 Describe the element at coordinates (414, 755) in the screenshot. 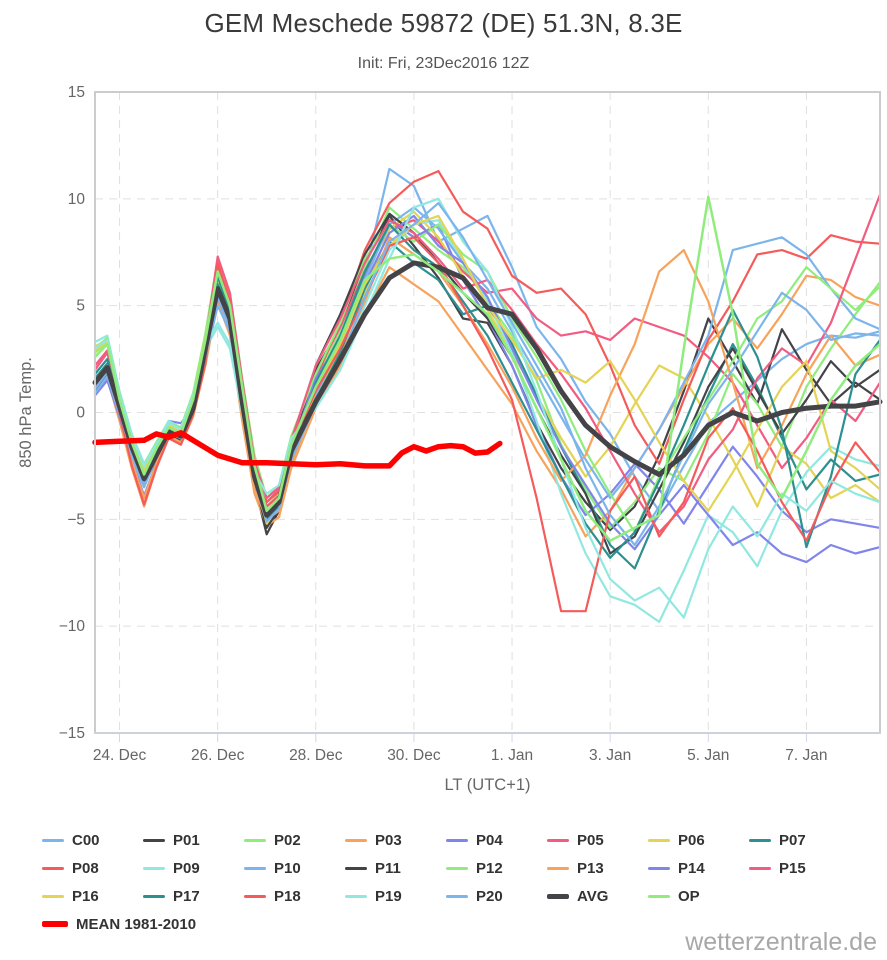

I see `x-tick-label: 30. Dec` at that location.